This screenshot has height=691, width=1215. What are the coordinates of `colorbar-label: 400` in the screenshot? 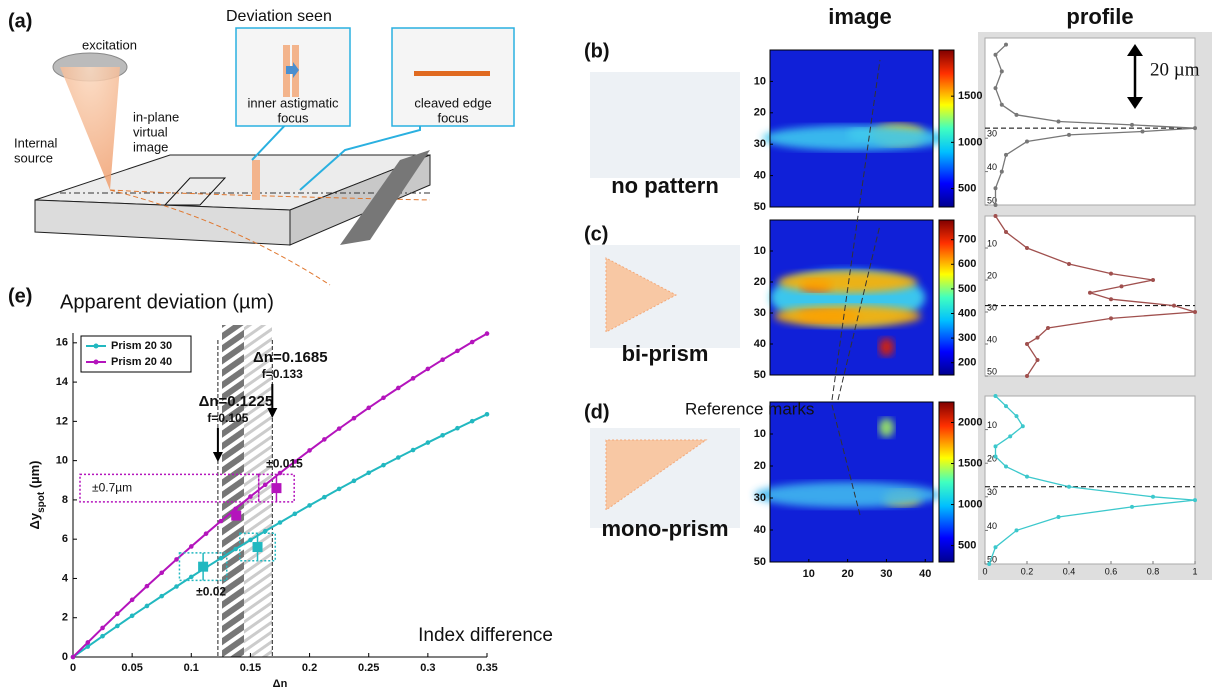 It's located at (967, 313).